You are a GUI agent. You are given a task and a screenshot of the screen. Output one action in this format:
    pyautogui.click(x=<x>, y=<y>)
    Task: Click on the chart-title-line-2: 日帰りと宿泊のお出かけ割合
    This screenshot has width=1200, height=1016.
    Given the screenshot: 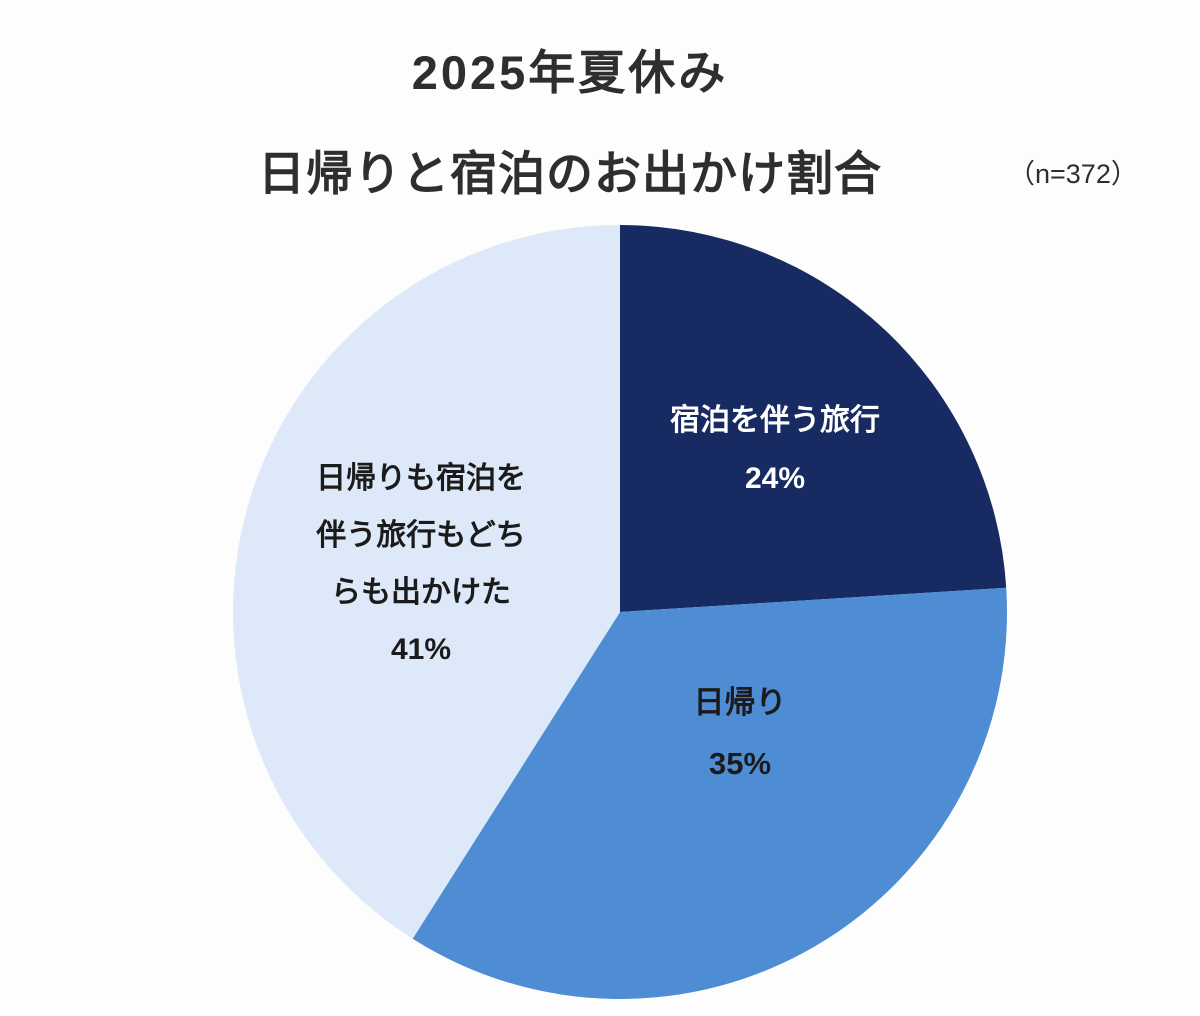 What is the action you would take?
    pyautogui.click(x=570, y=173)
    